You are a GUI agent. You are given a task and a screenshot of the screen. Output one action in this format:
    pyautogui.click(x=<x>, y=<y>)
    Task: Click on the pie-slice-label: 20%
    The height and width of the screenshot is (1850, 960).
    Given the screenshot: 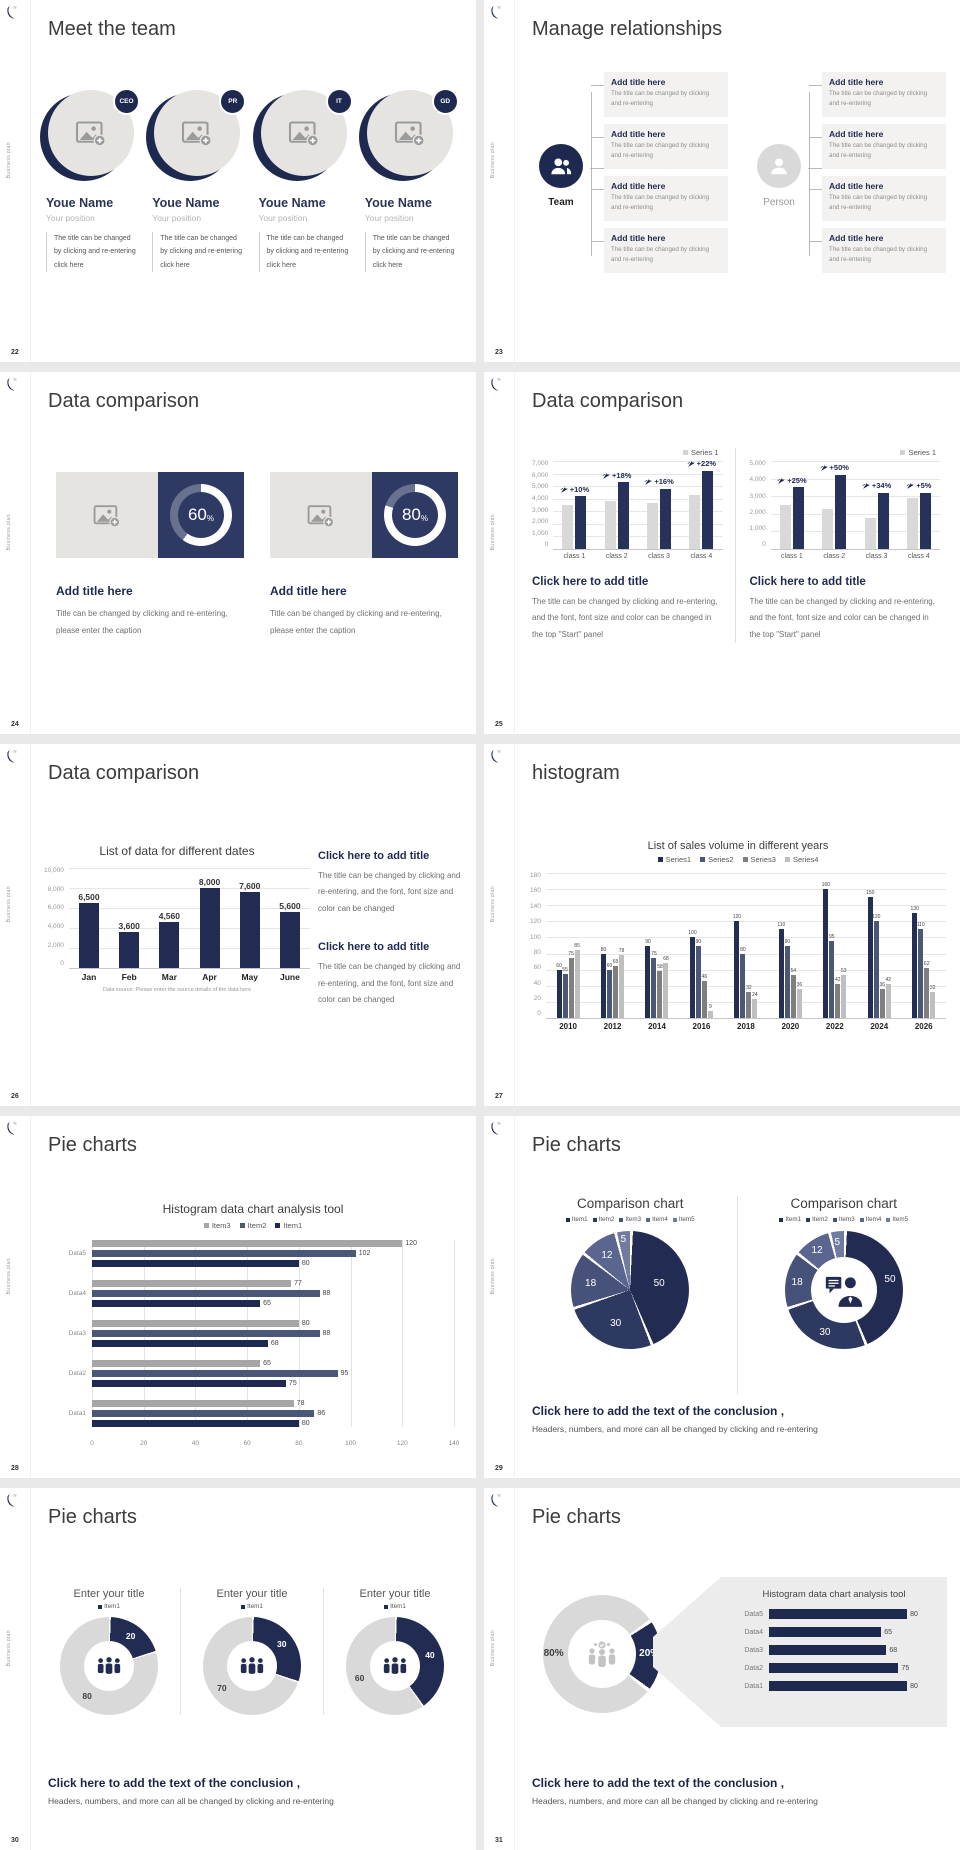 What is the action you would take?
    pyautogui.click(x=649, y=1653)
    